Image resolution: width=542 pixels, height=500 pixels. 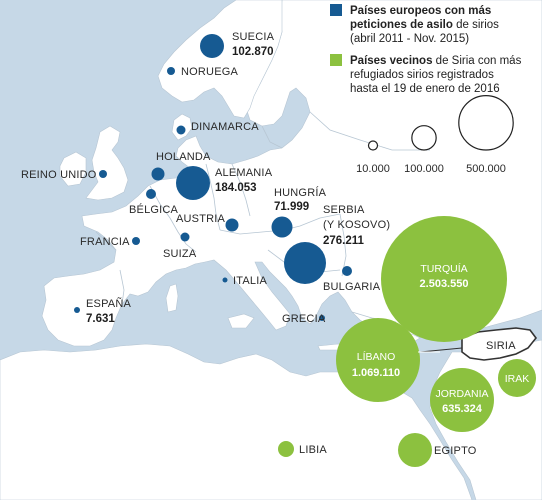 What do you see at coordinates (136, 241) in the screenshot?
I see `marker-francia` at bounding box center [136, 241].